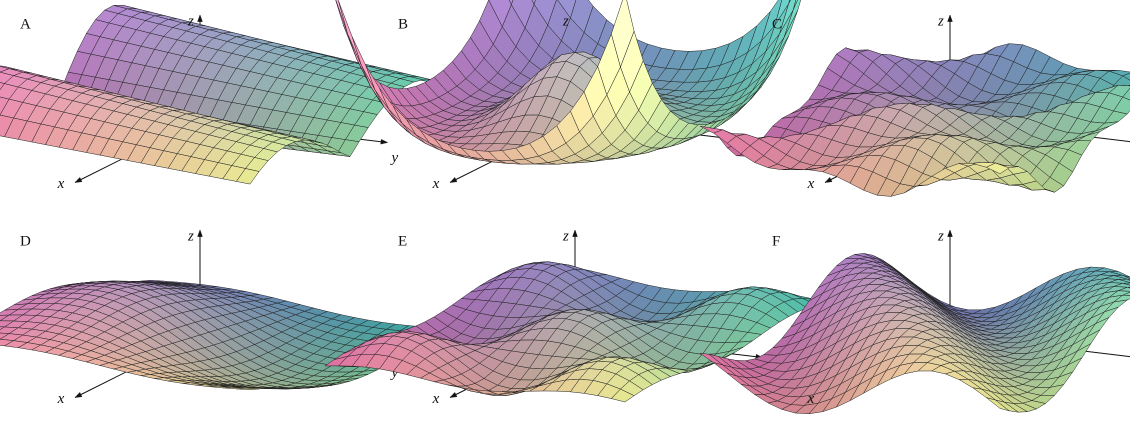 This screenshot has width=1130, height=444. Describe the element at coordinates (777, 24) in the screenshot. I see `panel-label: C` at that location.